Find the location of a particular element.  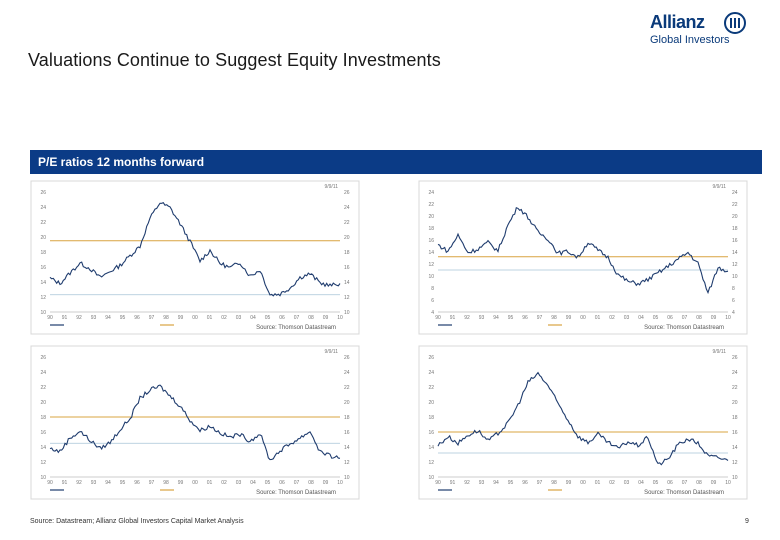

allianz-eagle-icon is located at coordinates (735, 23).